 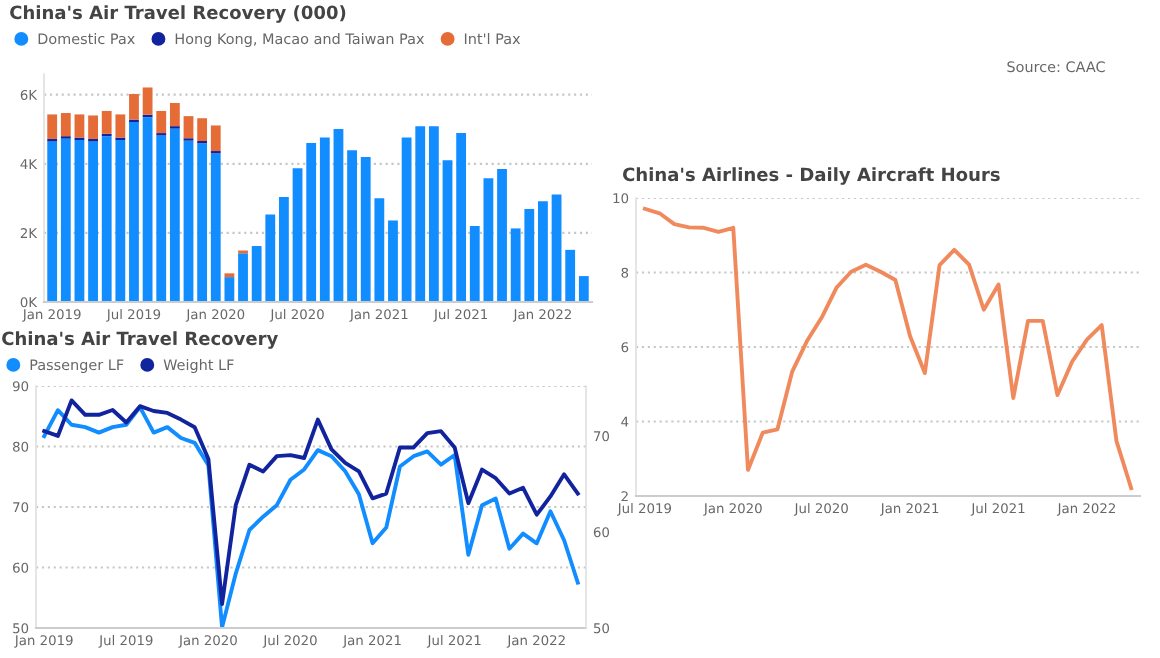 I want to click on chart-title: China's Airlines - Daily Aircraft Hours, so click(x=811, y=176).